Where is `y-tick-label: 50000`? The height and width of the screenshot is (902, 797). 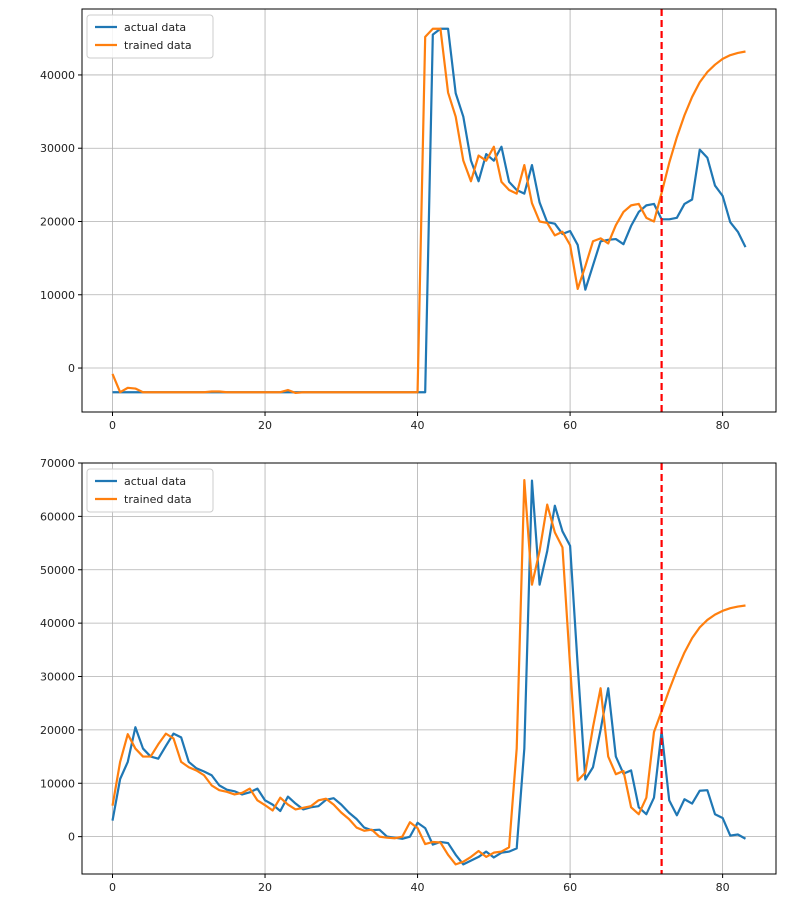 y-tick-label: 50000 is located at coordinates (57, 570).